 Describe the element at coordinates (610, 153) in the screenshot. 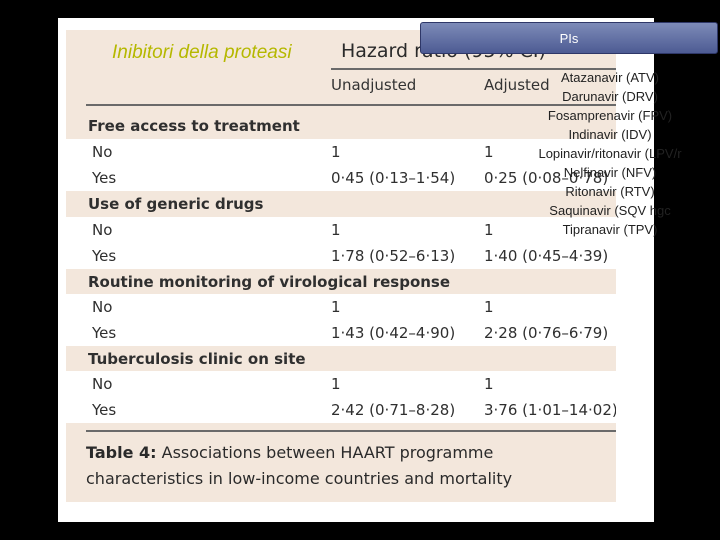

I see `drug-item: Lopinavir/ritonavir (LPV/r` at that location.